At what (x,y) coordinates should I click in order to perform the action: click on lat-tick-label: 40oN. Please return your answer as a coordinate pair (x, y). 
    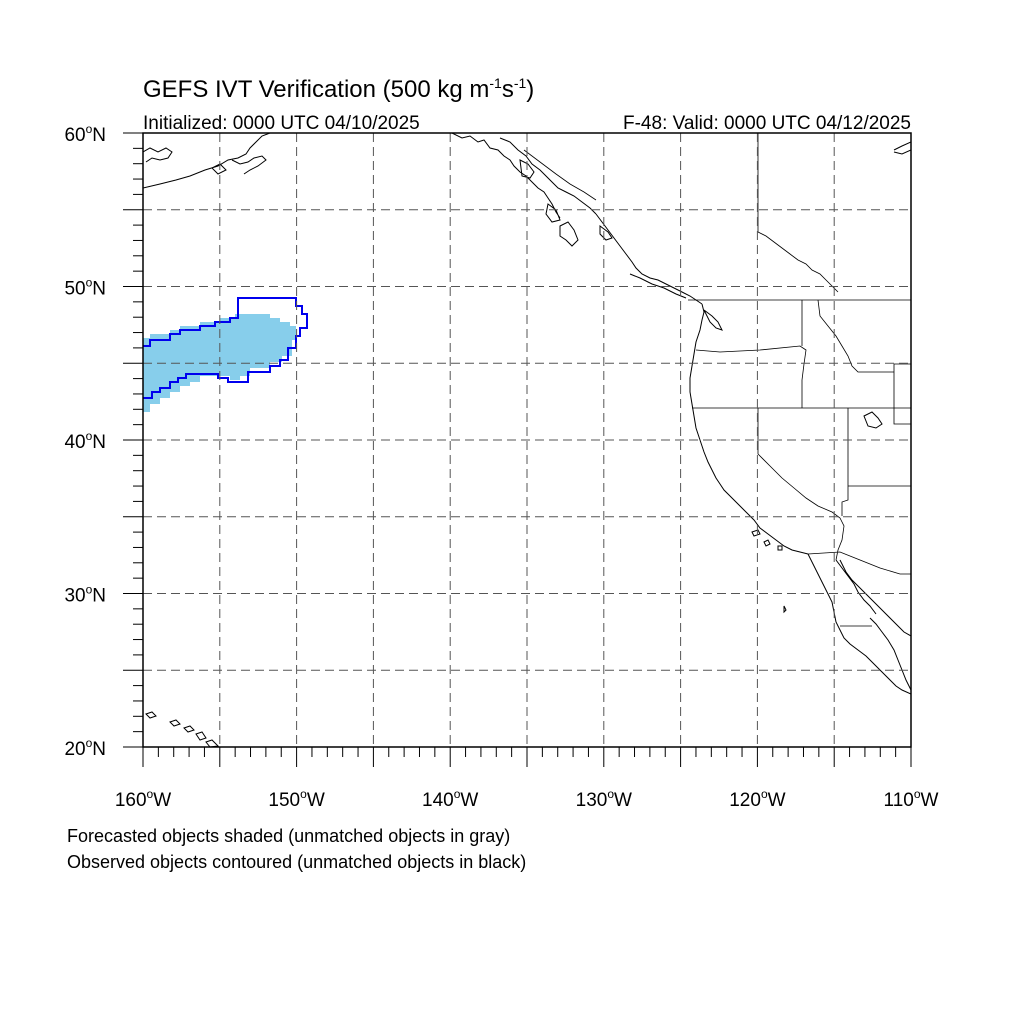
    Looking at the image, I should click on (85, 441).